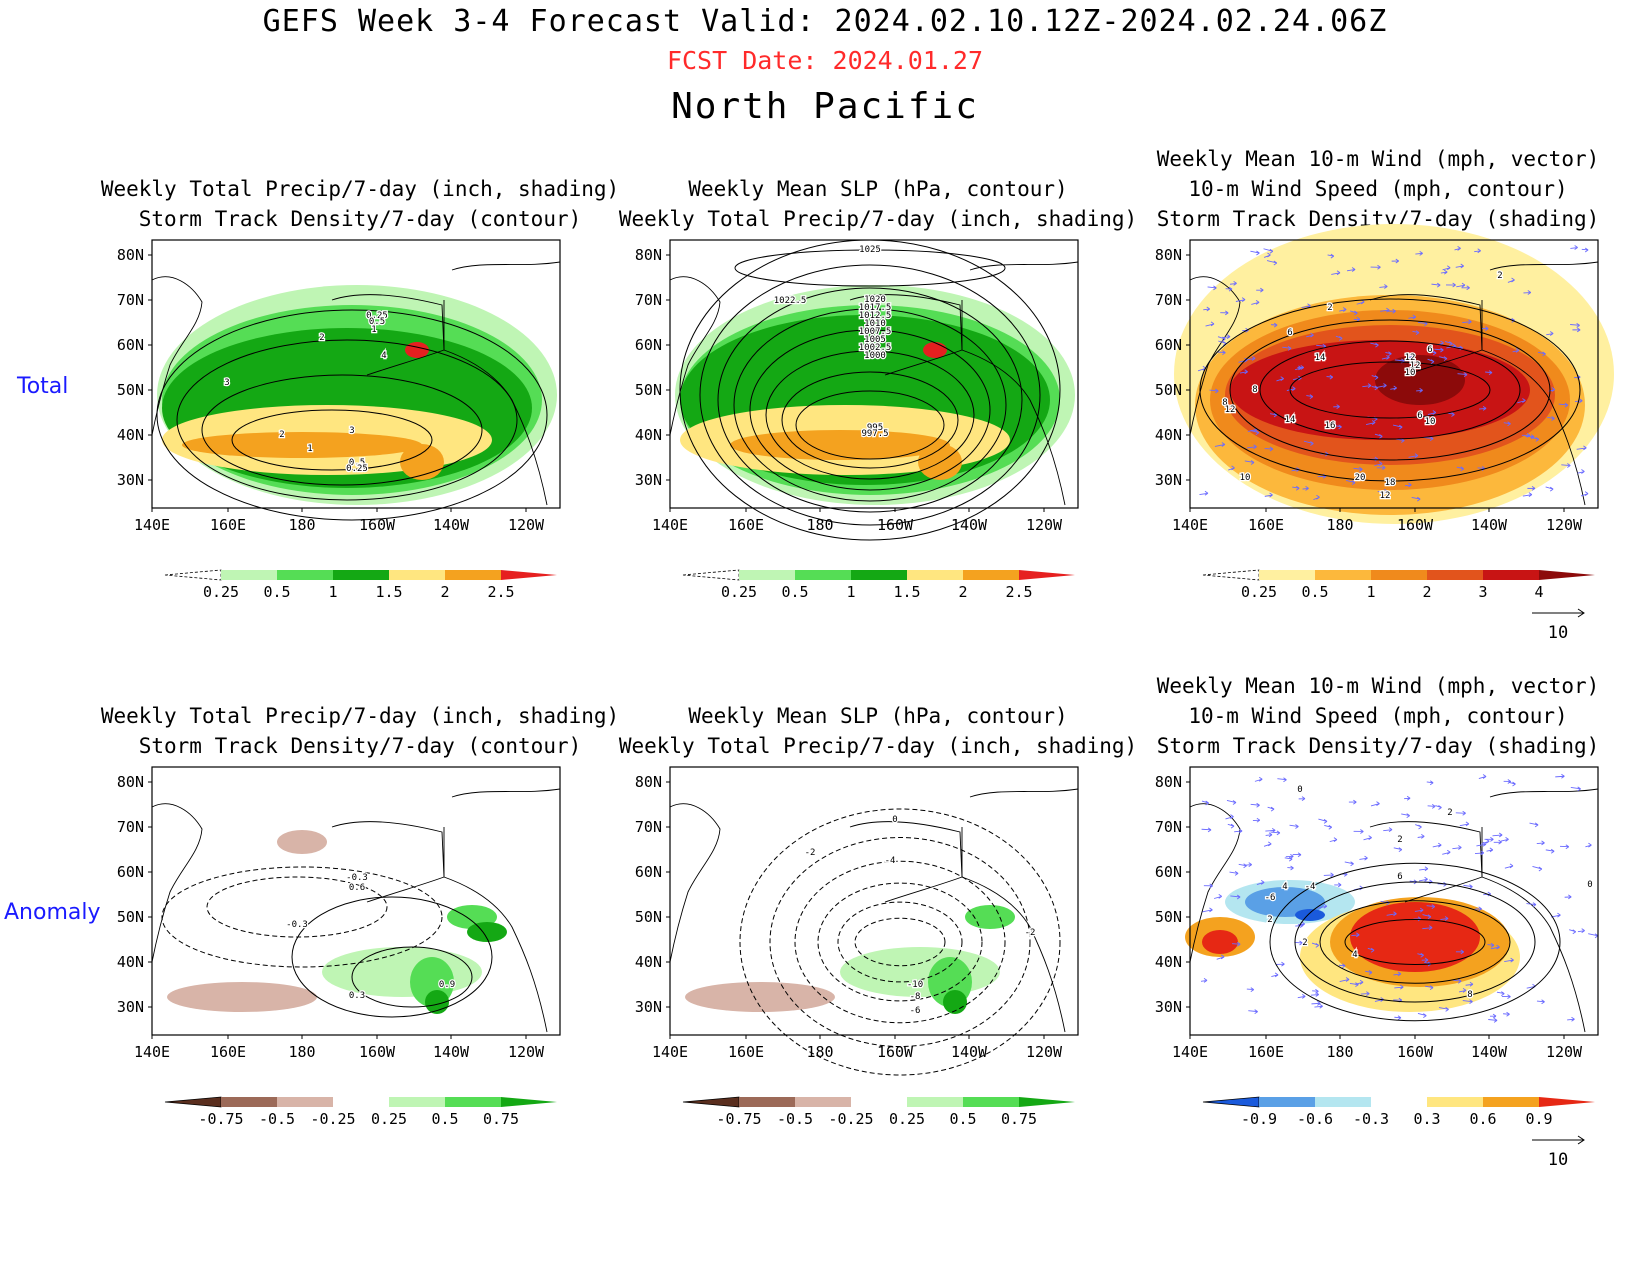  Describe the element at coordinates (495, 954) in the screenshot. I see `coastline-north-america` at that location.